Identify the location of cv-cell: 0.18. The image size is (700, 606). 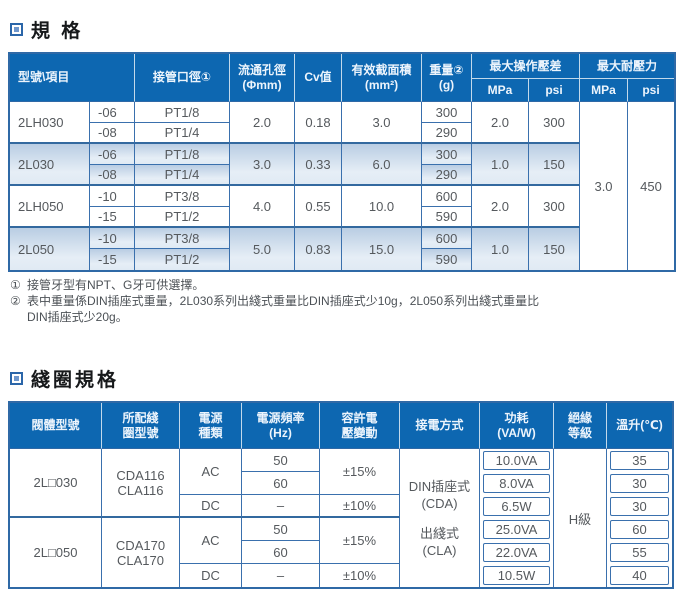
(318, 123).